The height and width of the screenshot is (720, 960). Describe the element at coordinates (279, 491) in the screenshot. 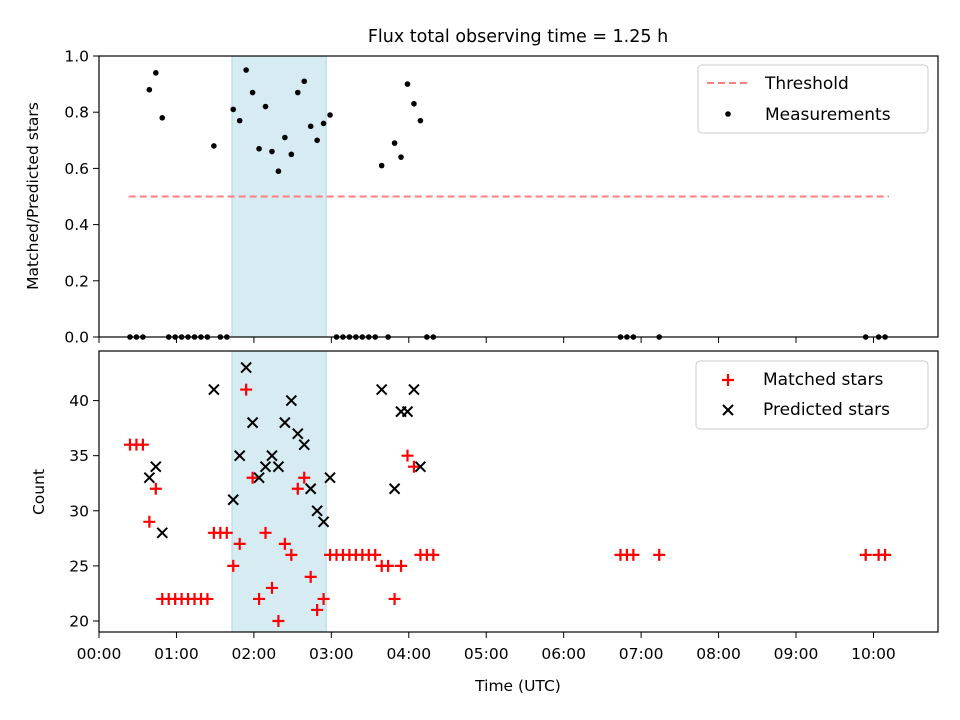

I see `shaded-interval-bottom` at that location.